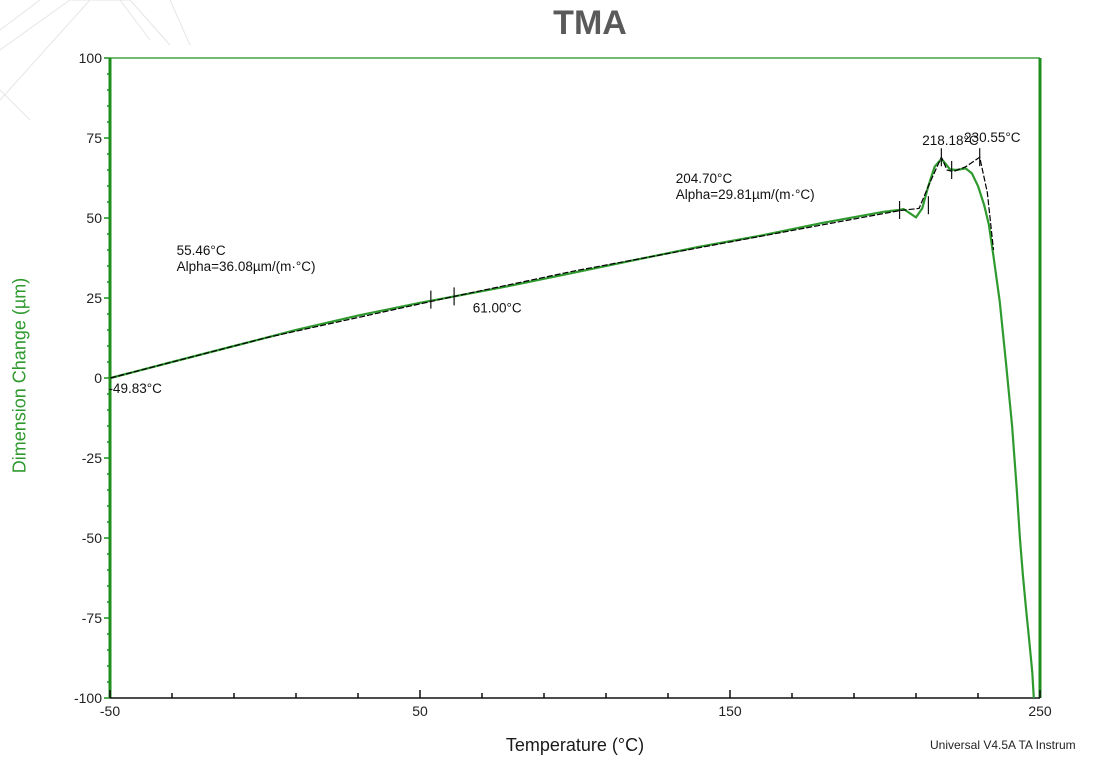 The height and width of the screenshot is (765, 1115). What do you see at coordinates (590, 23) in the screenshot?
I see `chart-title: TMA` at bounding box center [590, 23].